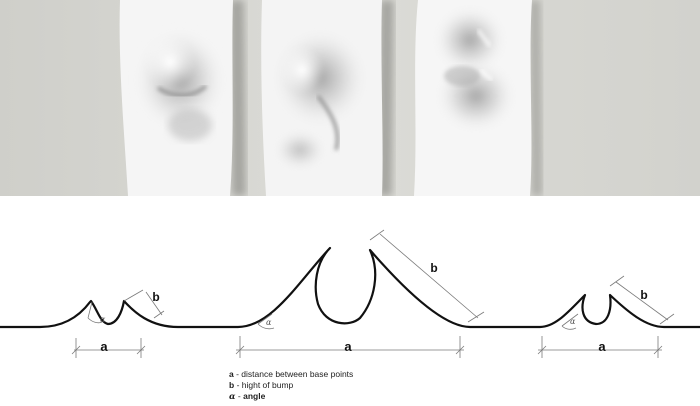 The width and height of the screenshot is (700, 406). What do you see at coordinates (602, 346) in the screenshot?
I see `right-bump-base-label: a` at bounding box center [602, 346].